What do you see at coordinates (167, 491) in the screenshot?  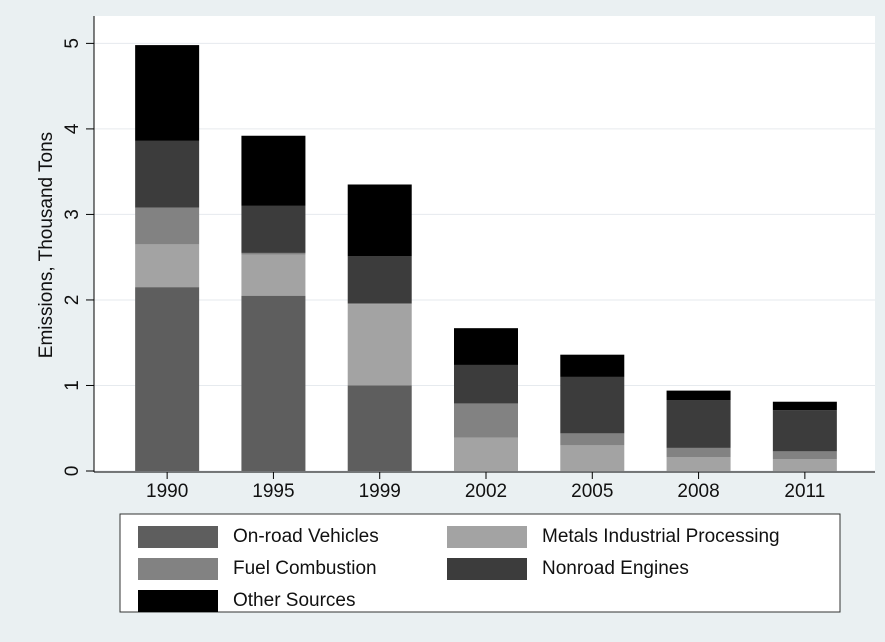 I see `x-tick-label: 1990` at bounding box center [167, 491].